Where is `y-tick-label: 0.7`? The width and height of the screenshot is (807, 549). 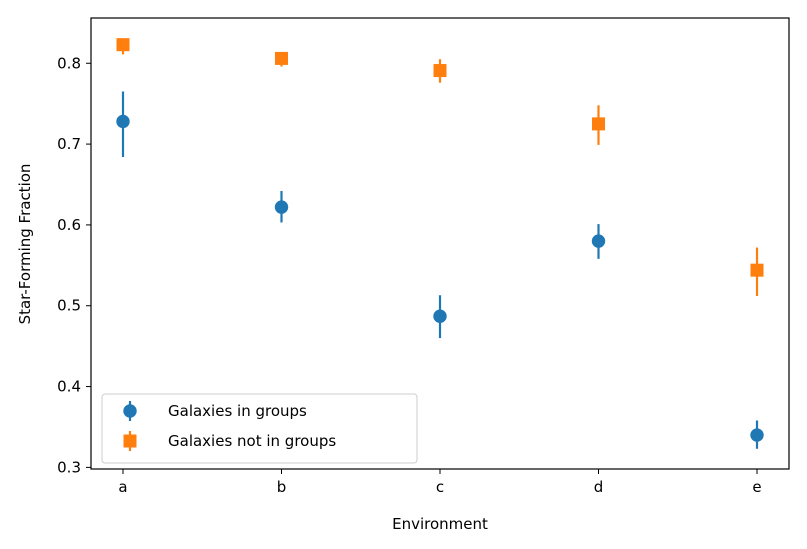 y-tick-label: 0.7 is located at coordinates (69, 144).